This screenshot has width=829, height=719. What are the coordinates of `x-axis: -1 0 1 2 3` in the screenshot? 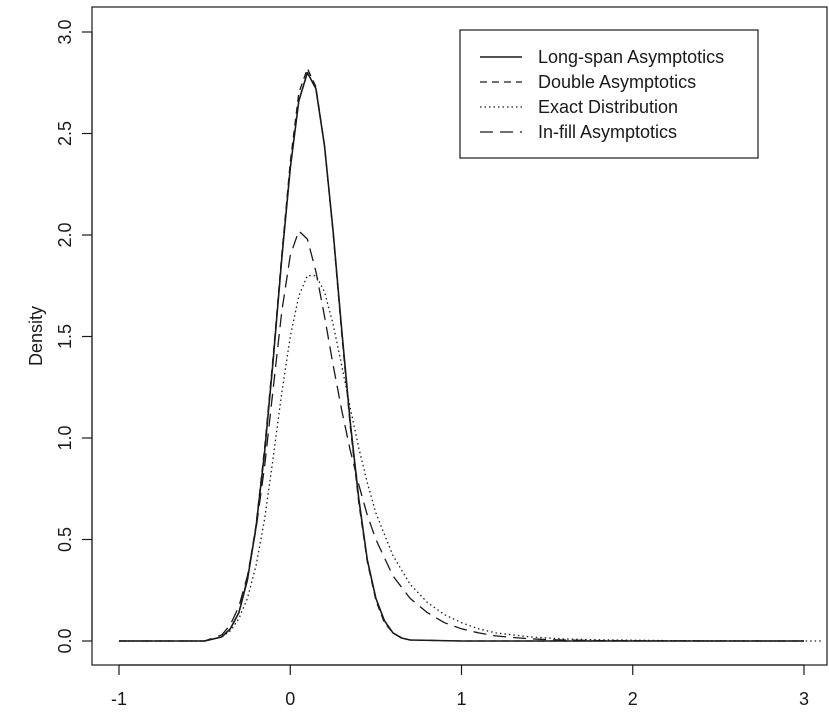 It's located at (460, 686).